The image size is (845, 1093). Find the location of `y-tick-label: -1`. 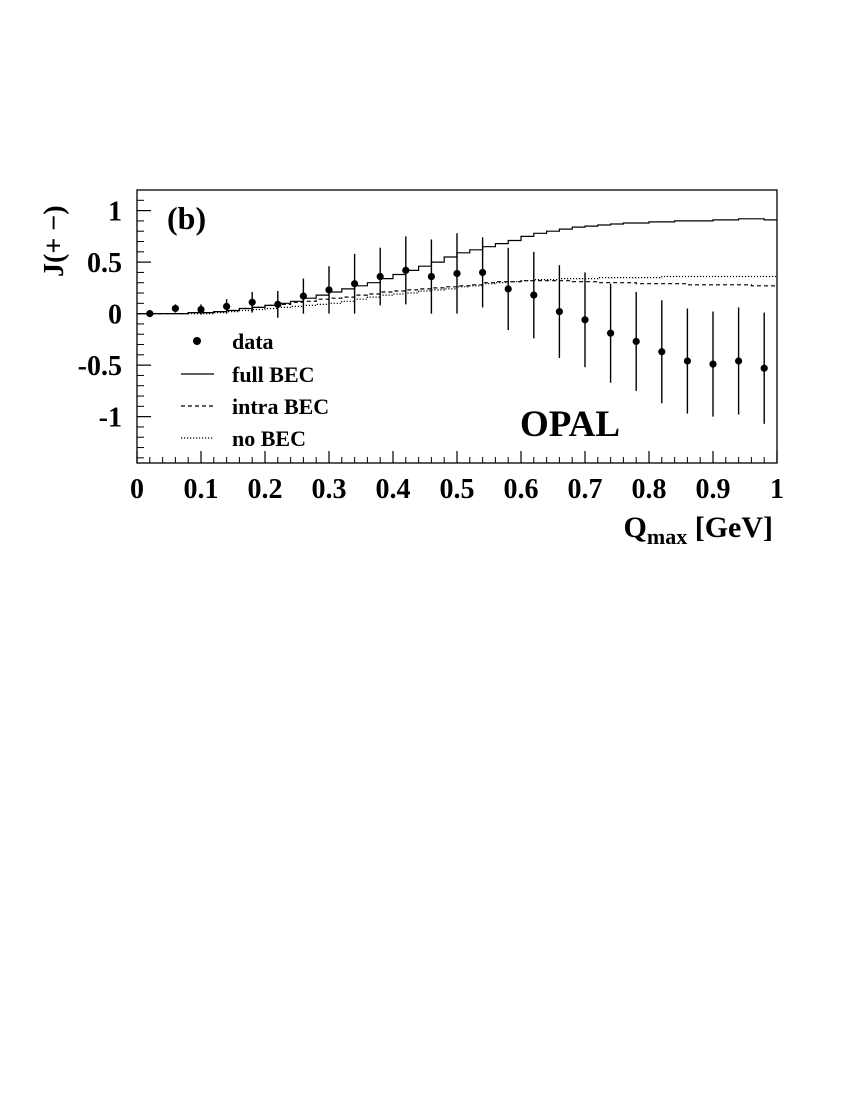

y-tick-label: -1 is located at coordinates (110, 418).